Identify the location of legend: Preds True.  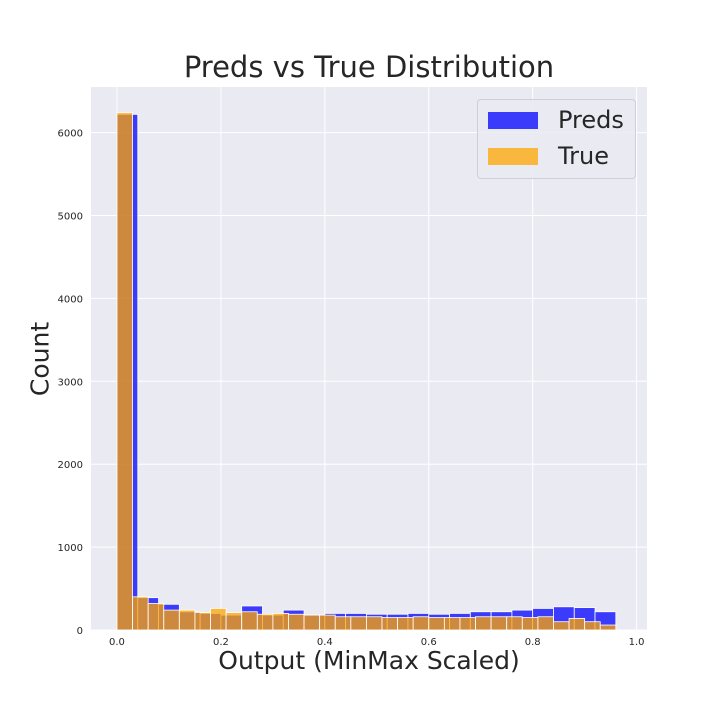
(556, 139).